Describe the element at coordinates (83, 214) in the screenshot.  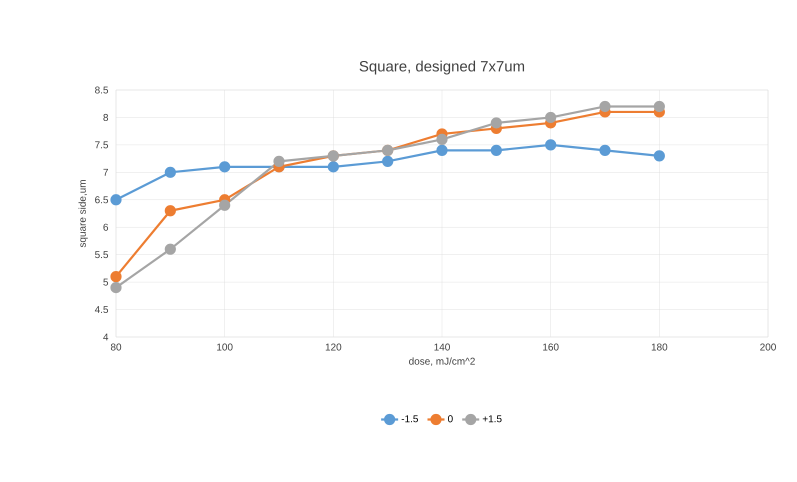
I see `y-axis-title: square side,um` at that location.